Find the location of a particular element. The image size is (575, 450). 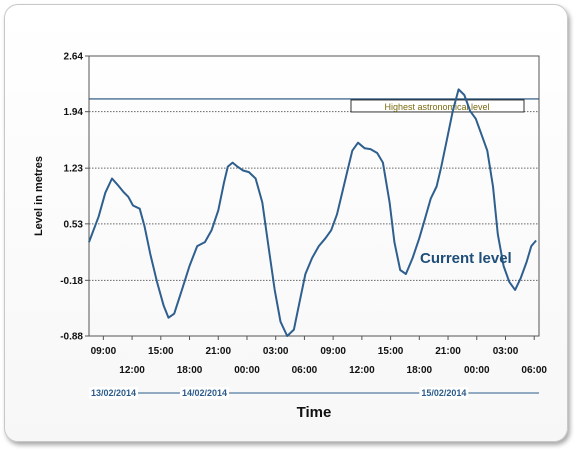

x-axis-title: Time is located at coordinates (314, 412).